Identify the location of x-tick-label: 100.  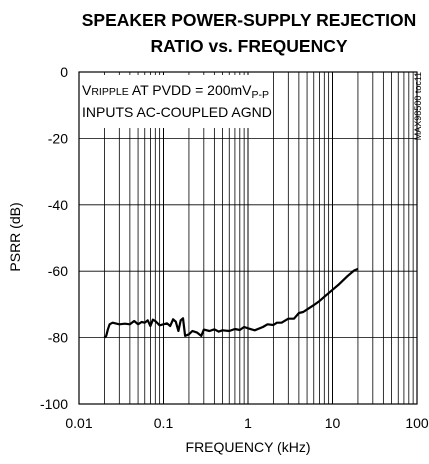
(417, 423).